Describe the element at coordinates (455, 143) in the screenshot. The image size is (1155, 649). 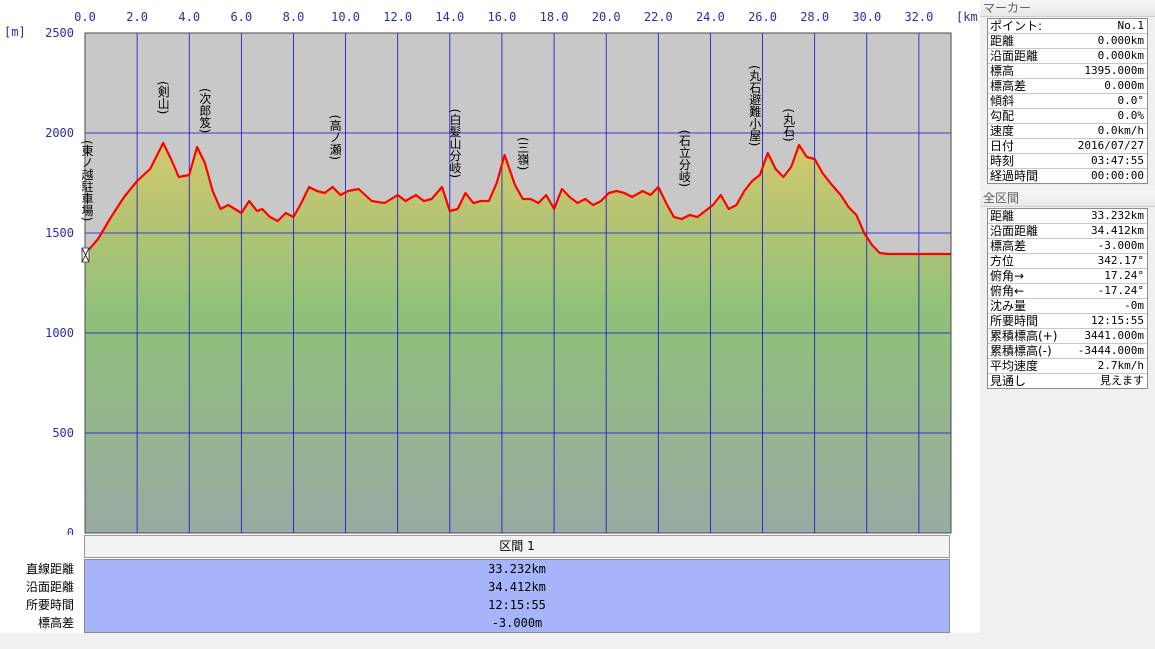
I see `waypoint-label: (白髪山分岐)` at that location.